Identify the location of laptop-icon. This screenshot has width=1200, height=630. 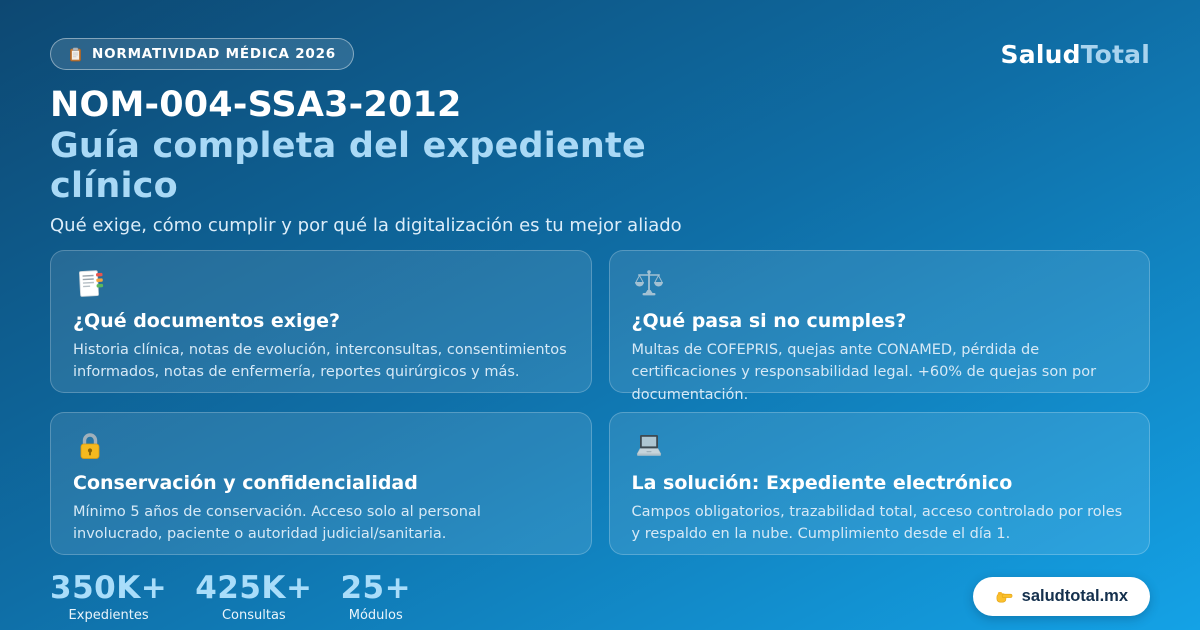
(648, 445).